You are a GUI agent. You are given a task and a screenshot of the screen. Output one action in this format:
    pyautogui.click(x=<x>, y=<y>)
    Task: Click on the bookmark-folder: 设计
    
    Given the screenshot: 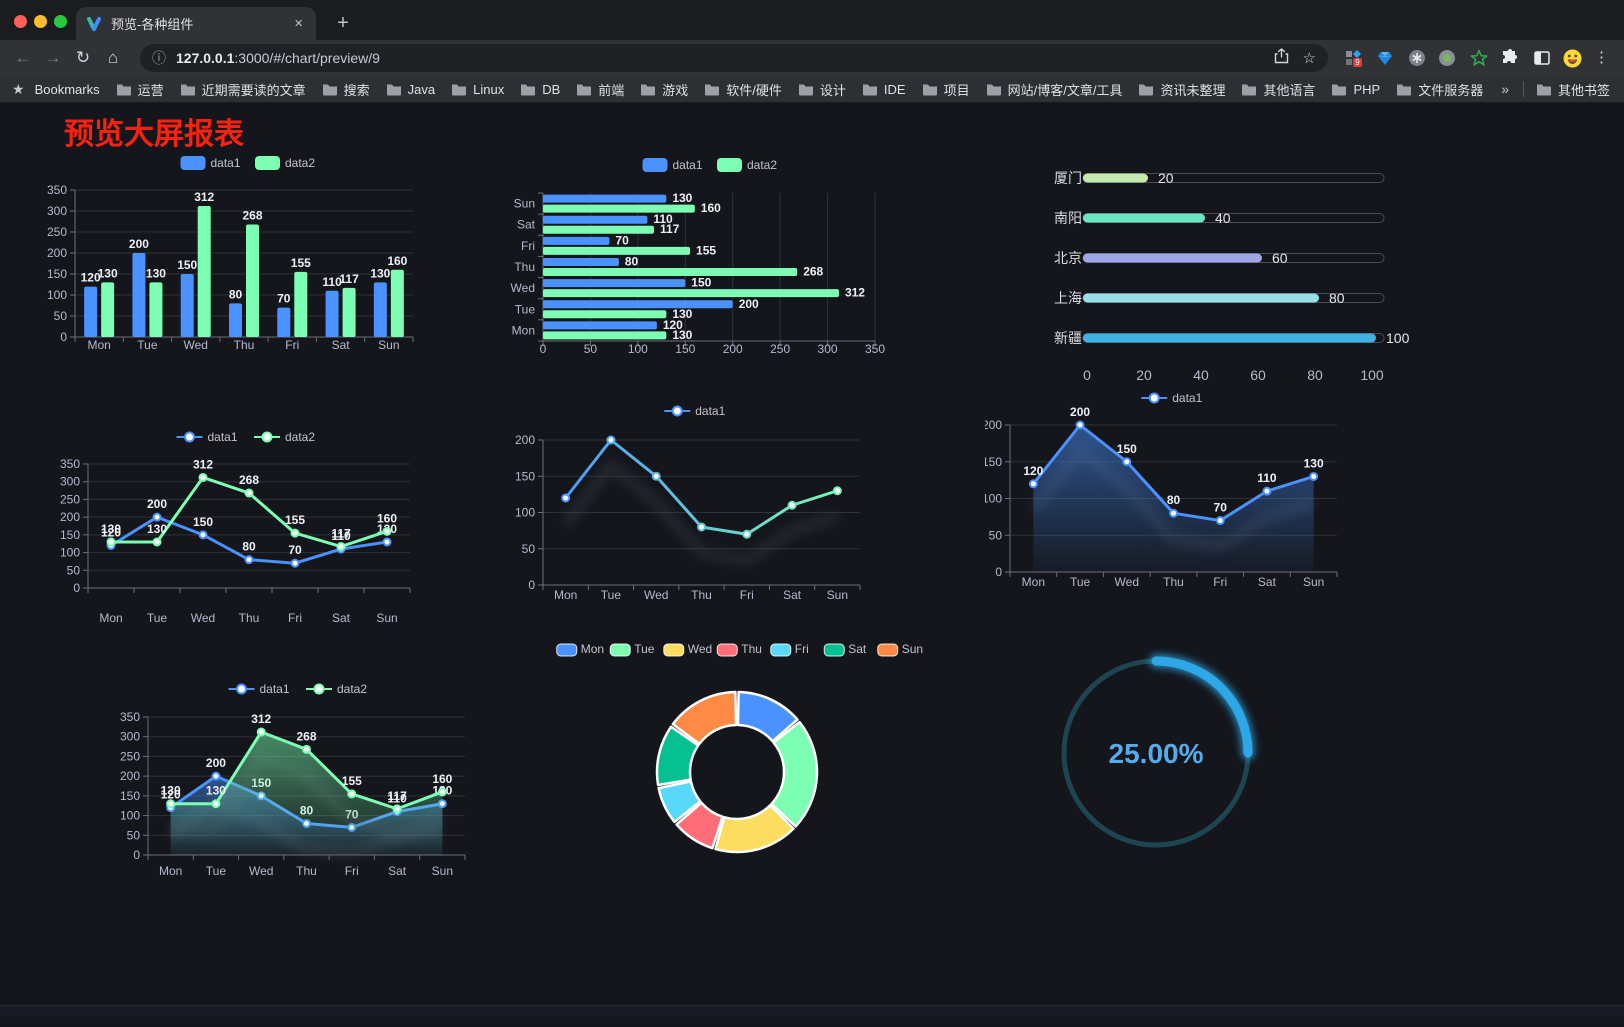 What is the action you would take?
    pyautogui.click(x=822, y=89)
    